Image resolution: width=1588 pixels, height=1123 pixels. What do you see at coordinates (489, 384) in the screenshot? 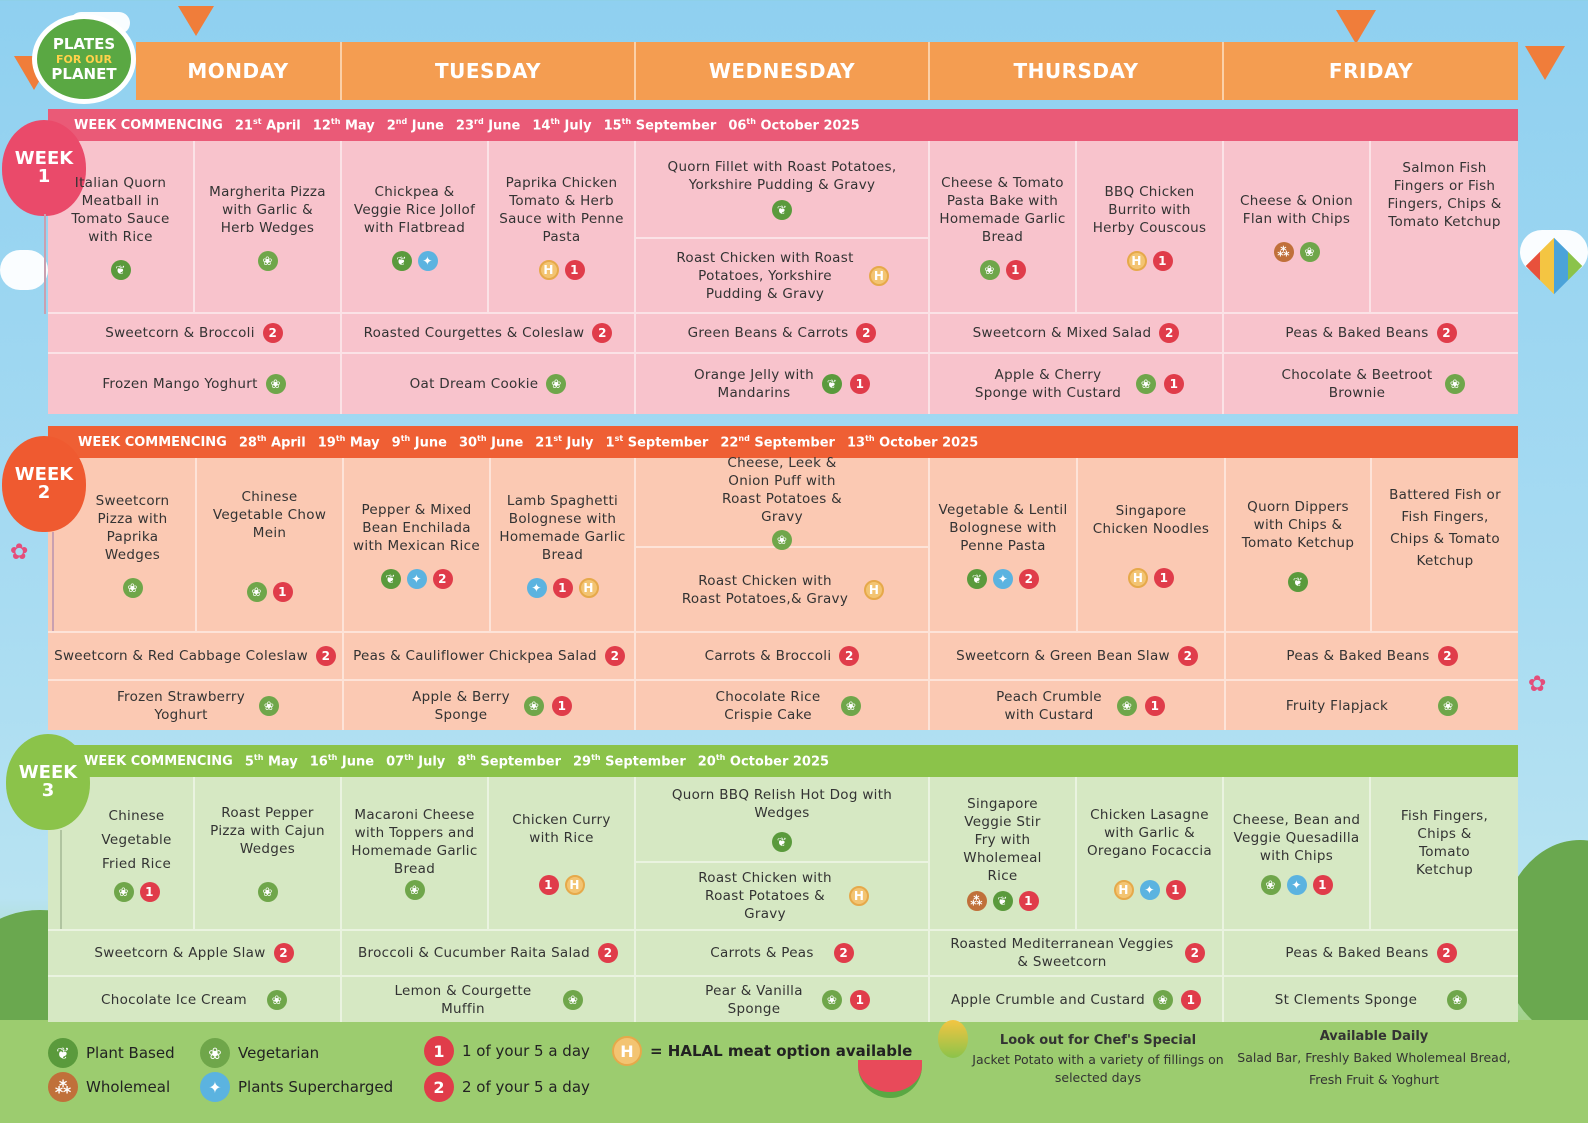
I see `week1-tuesday-dessert: Oat Dream Cookie ❀` at bounding box center [489, 384].